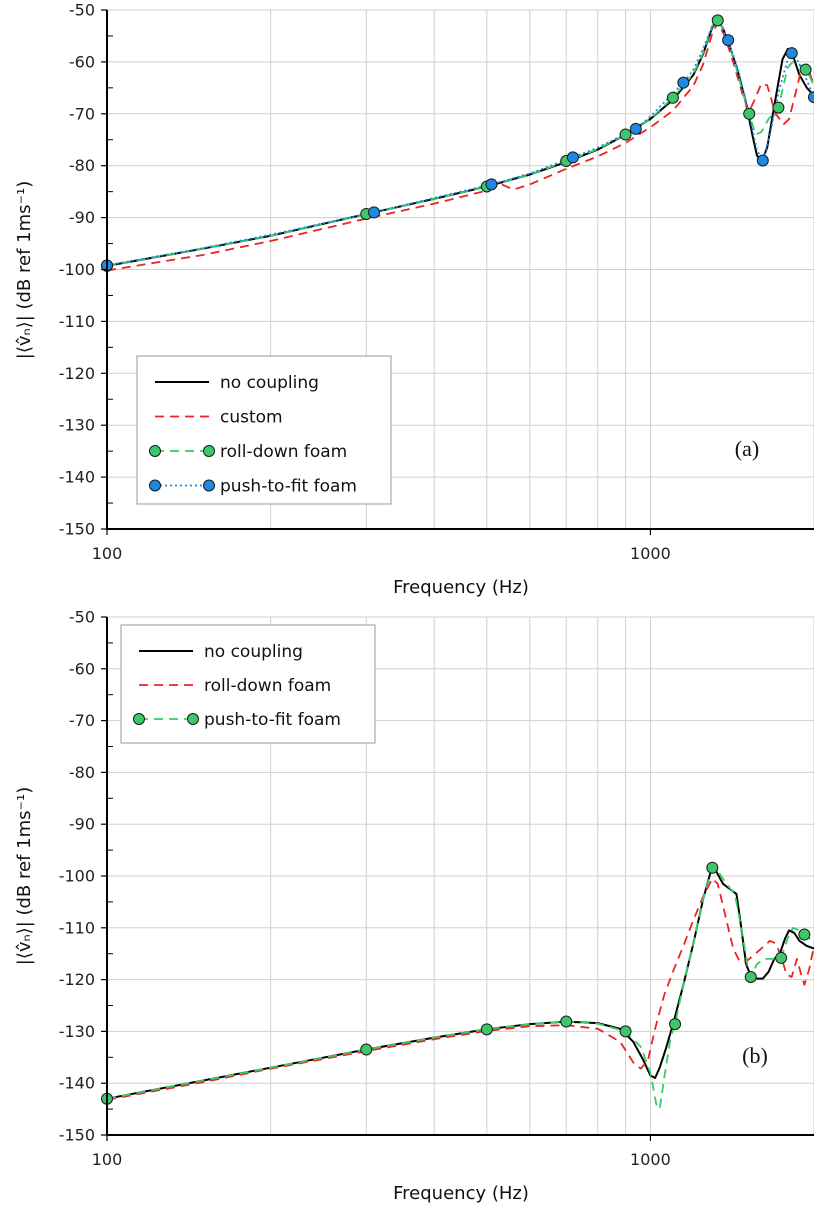 The image size is (814, 1209). I want to click on panel-label: (a), so click(747, 448).